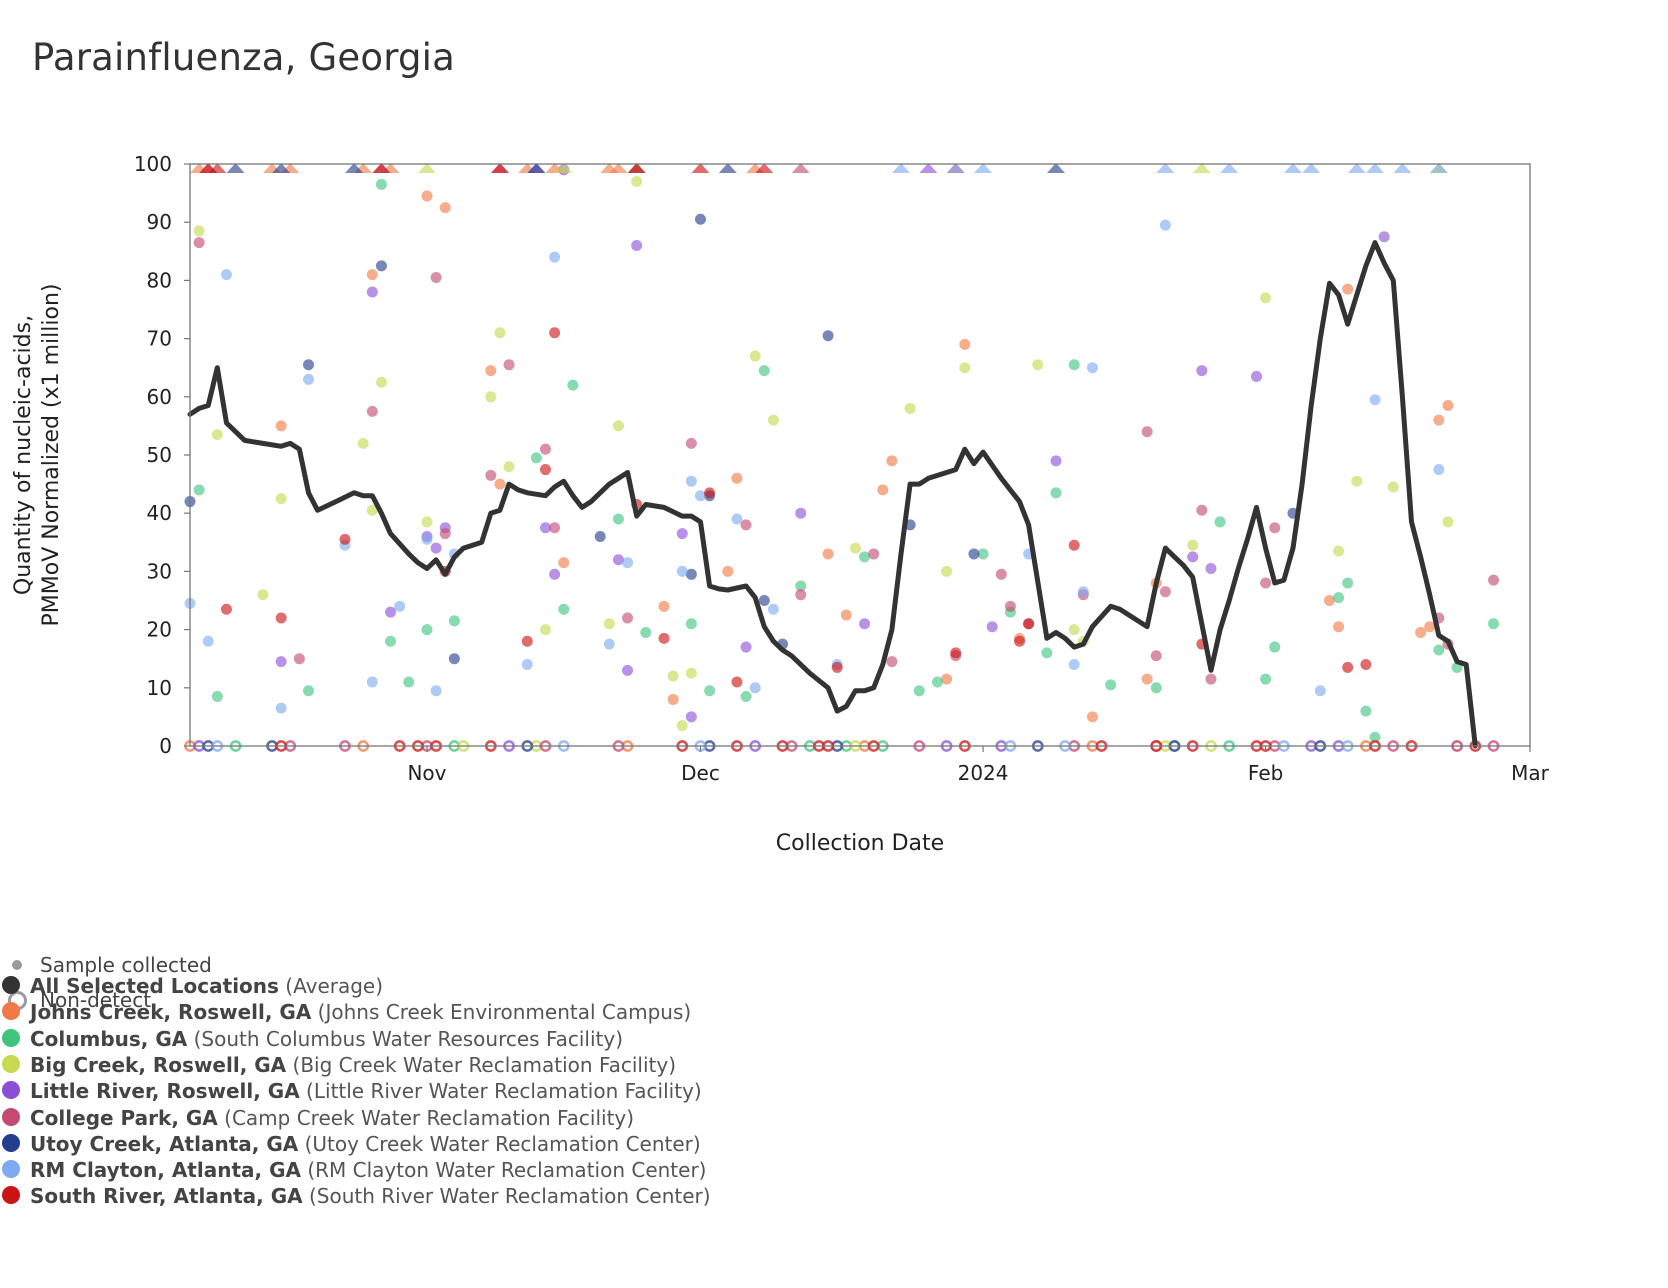  What do you see at coordinates (159, 571) in the screenshot?
I see `y-tick-label: 30` at bounding box center [159, 571].